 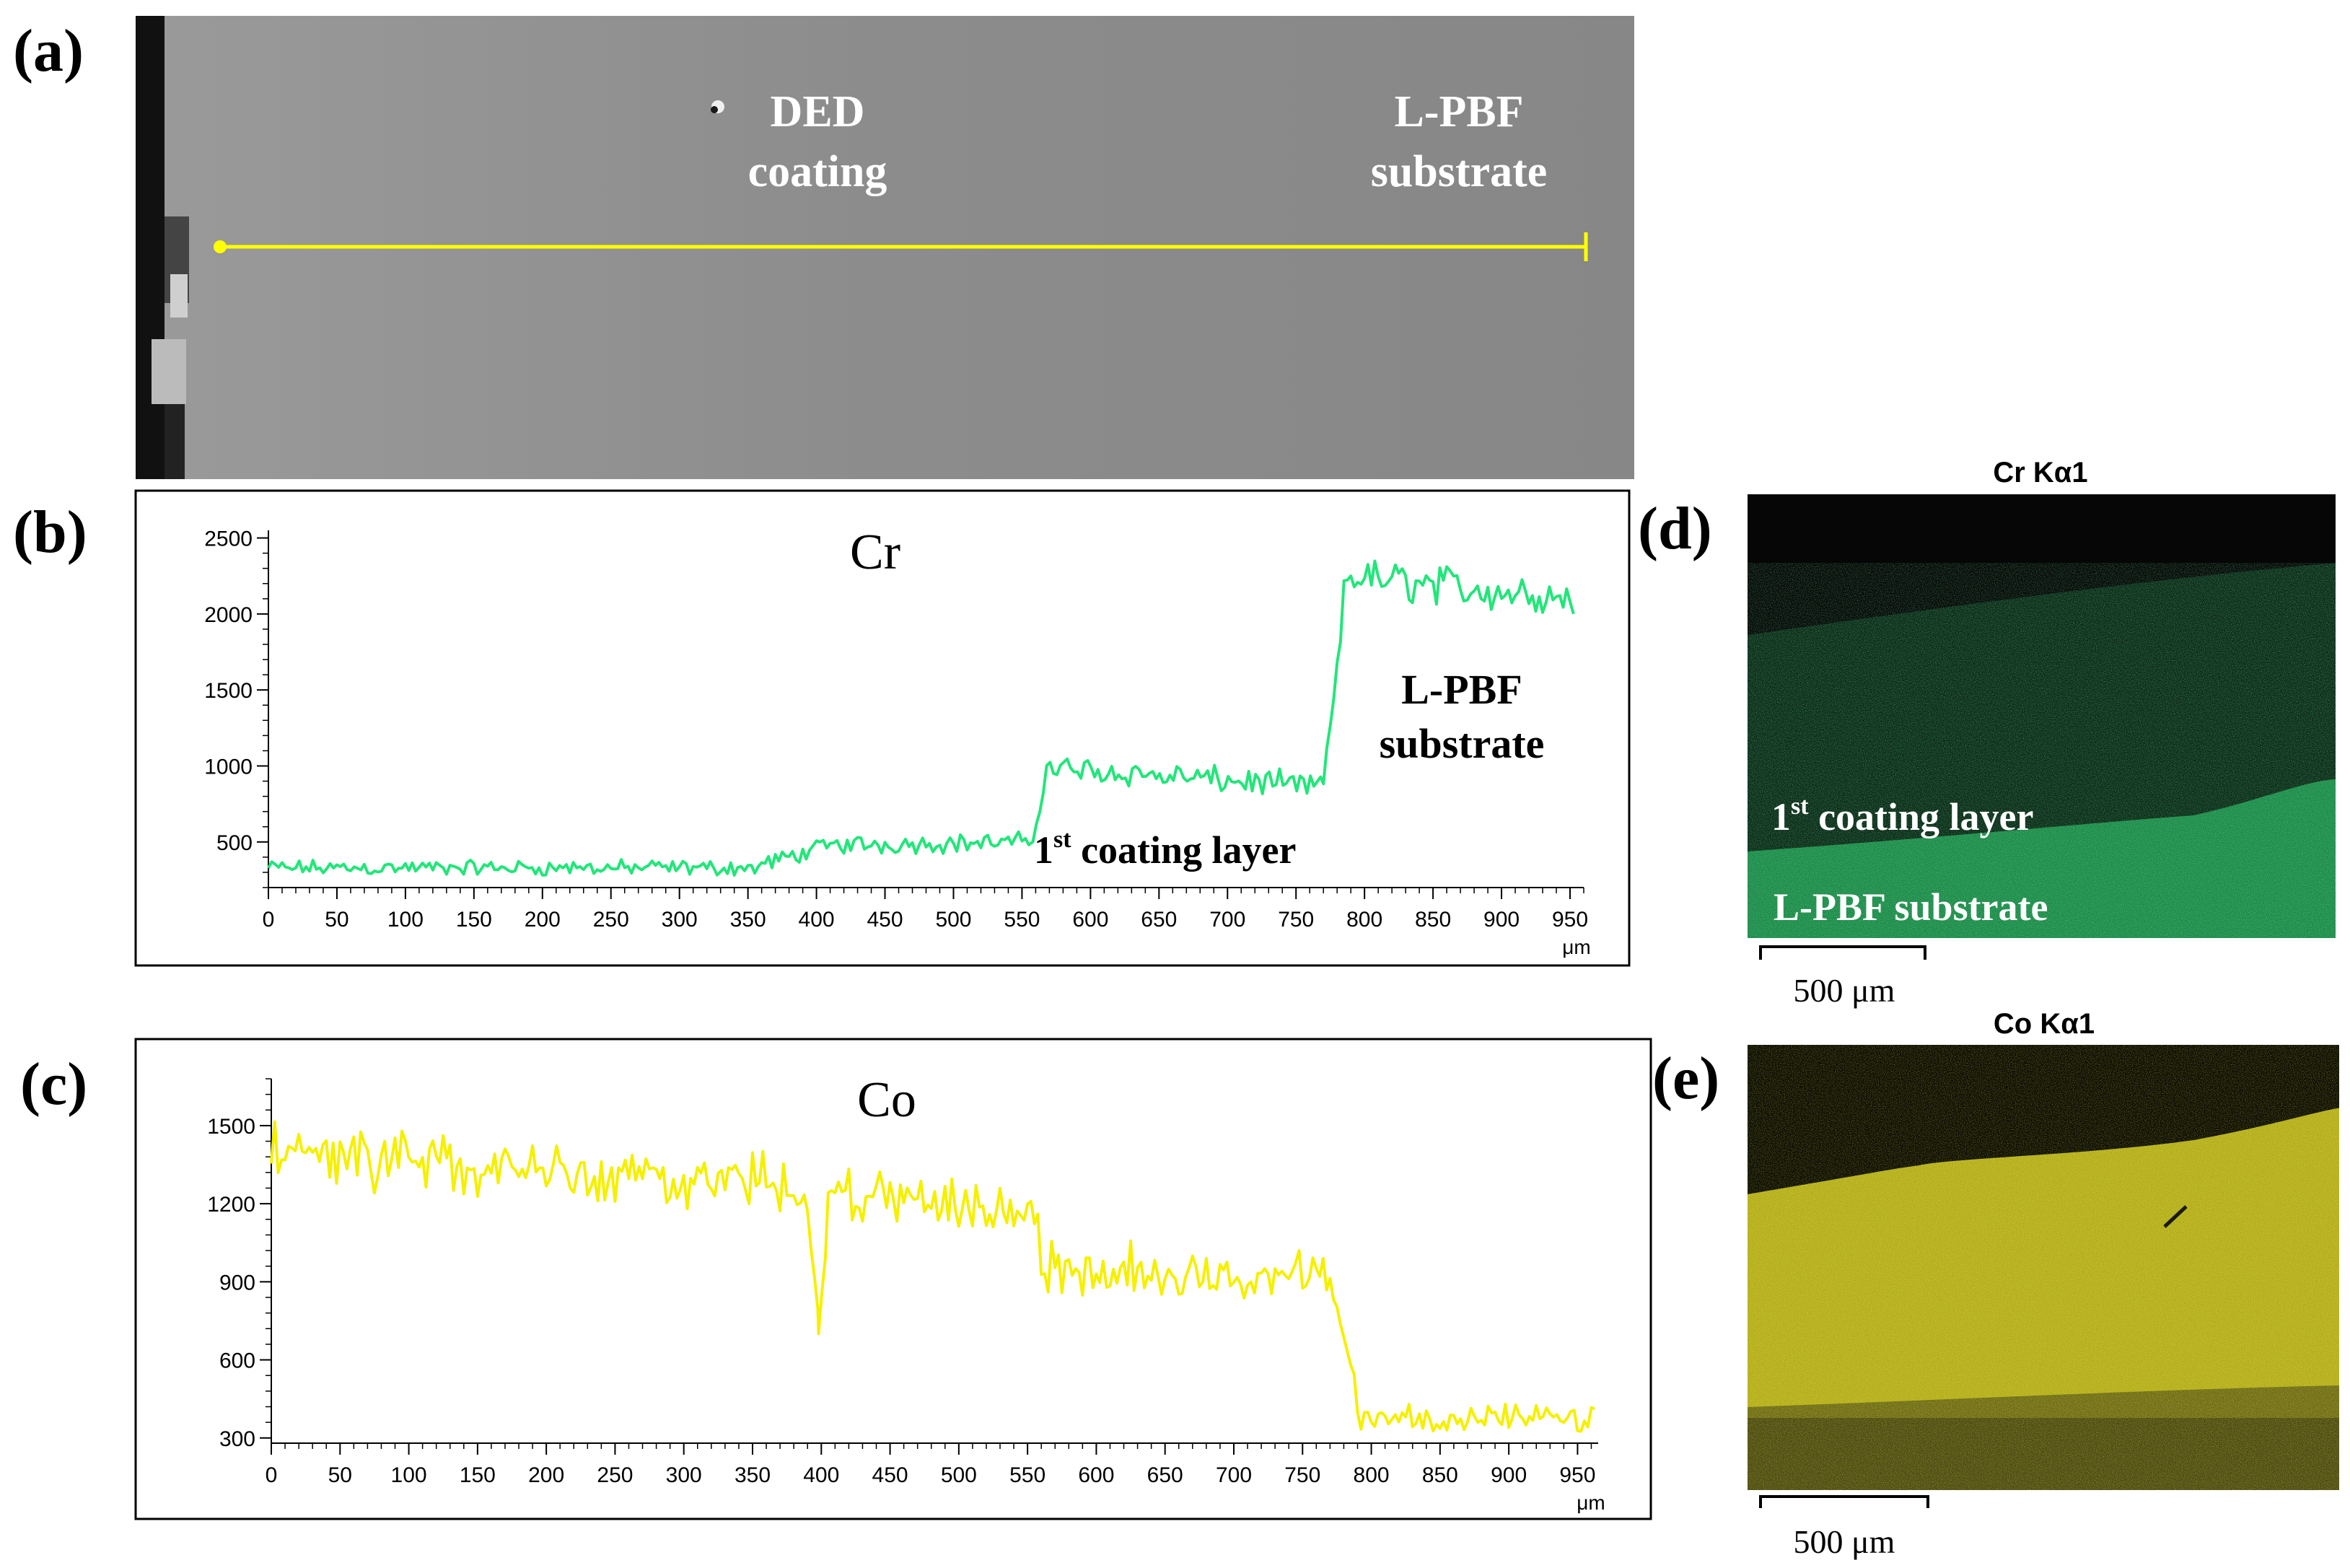 I want to click on co-y-tick-label: 300, so click(x=237, y=1439).